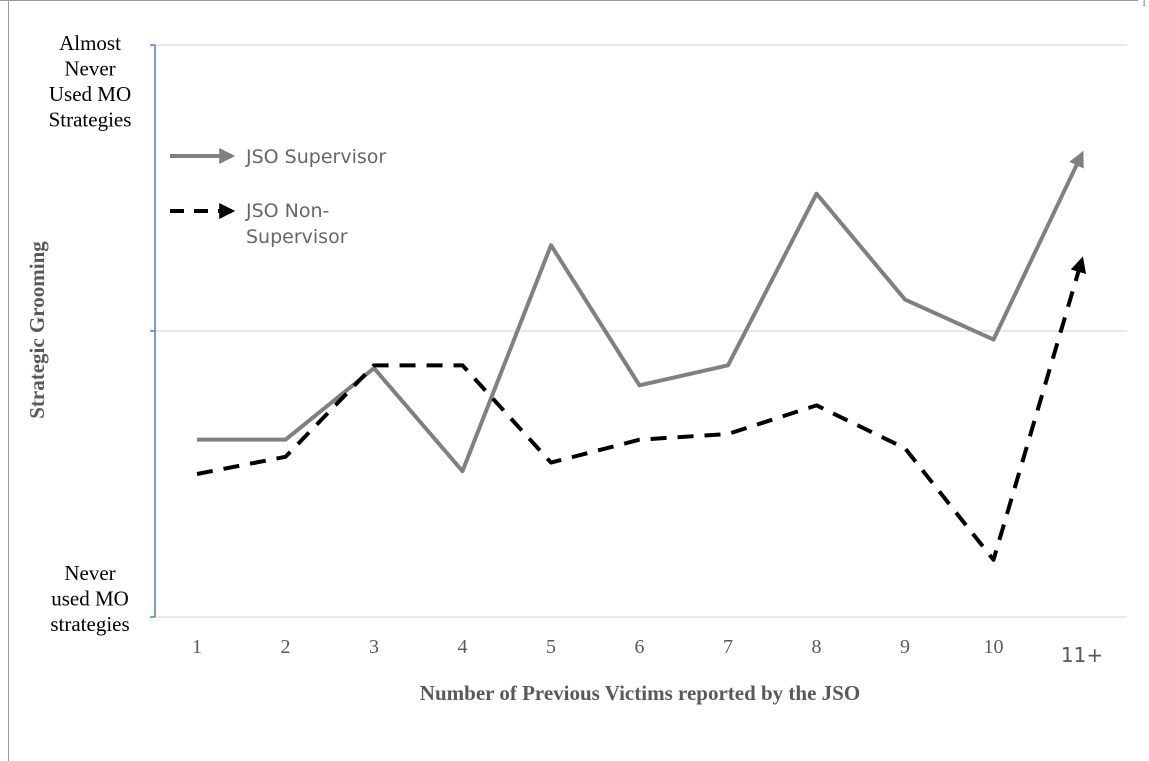  I want to click on legend-label-supervisor: JSO Supervisor, so click(315, 157).